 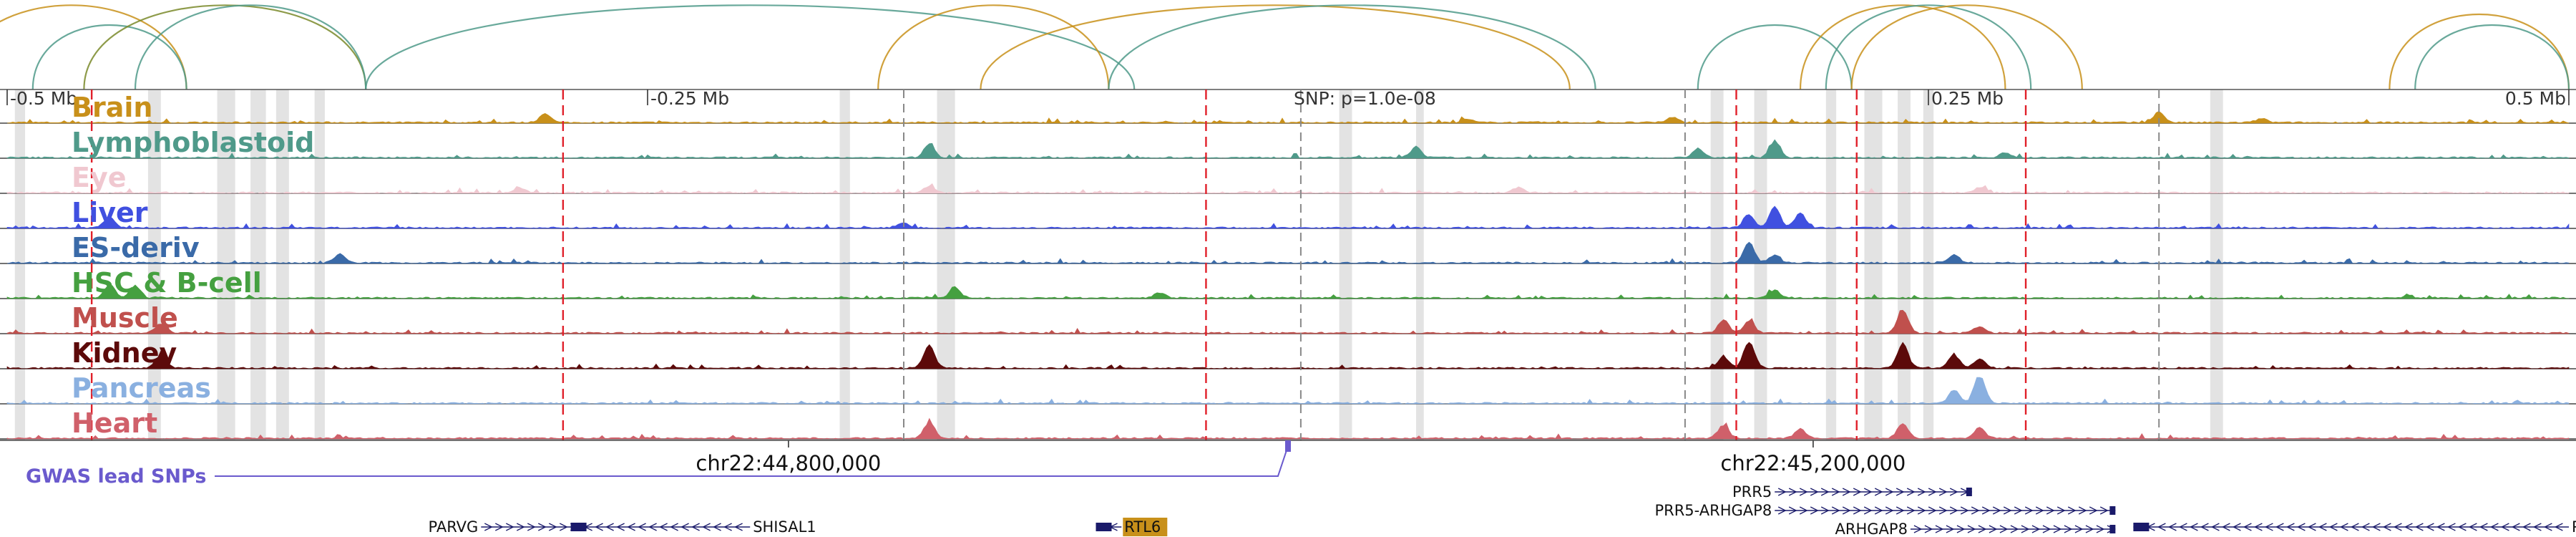 What do you see at coordinates (506, 527) in the screenshot?
I see `gene-parvg: PARVG` at bounding box center [506, 527].